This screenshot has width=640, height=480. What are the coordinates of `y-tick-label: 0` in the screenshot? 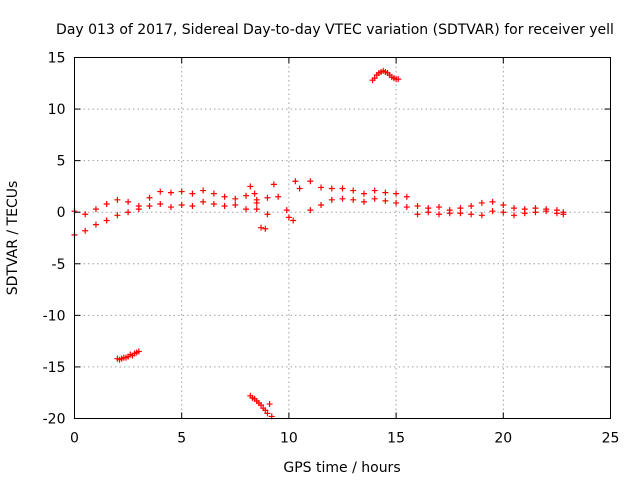 It's located at (61, 213).